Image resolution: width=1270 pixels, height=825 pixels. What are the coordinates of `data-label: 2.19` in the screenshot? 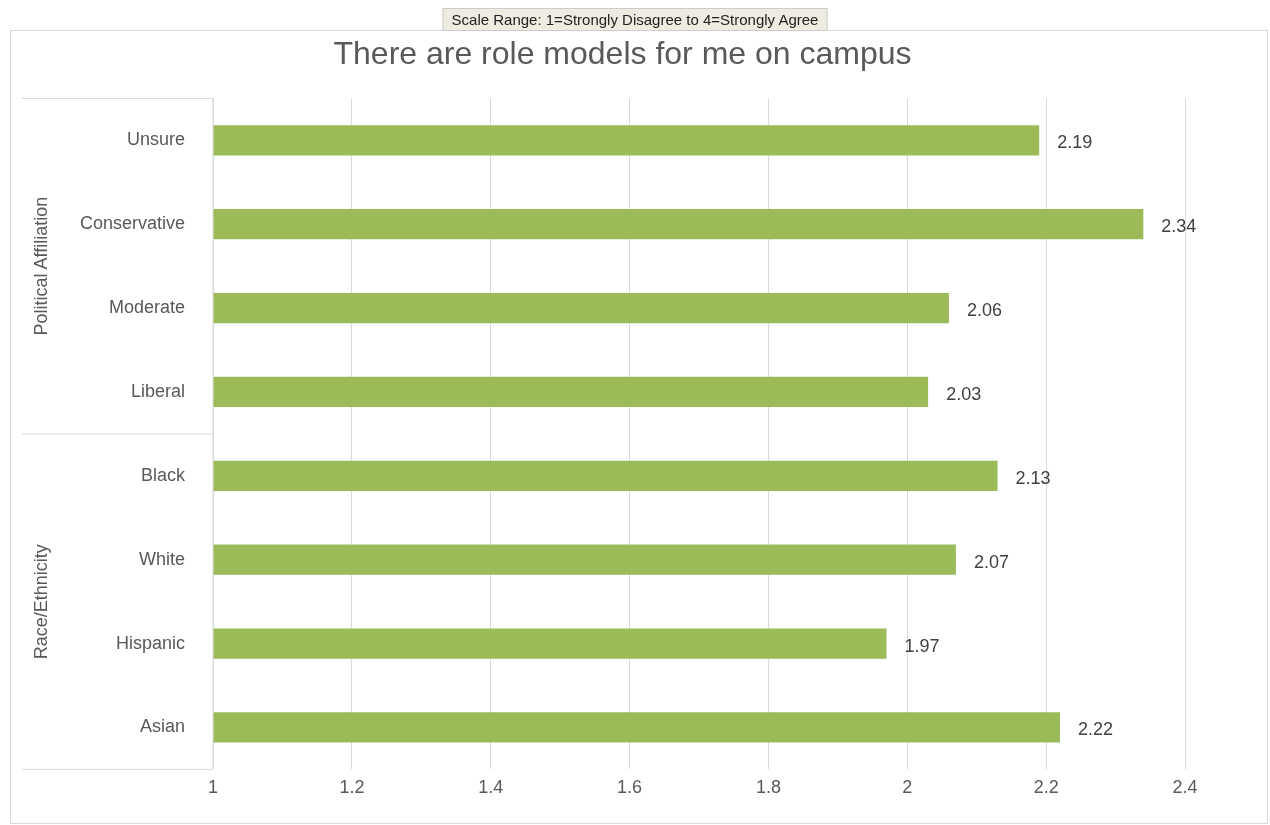 It's located at (1075, 142).